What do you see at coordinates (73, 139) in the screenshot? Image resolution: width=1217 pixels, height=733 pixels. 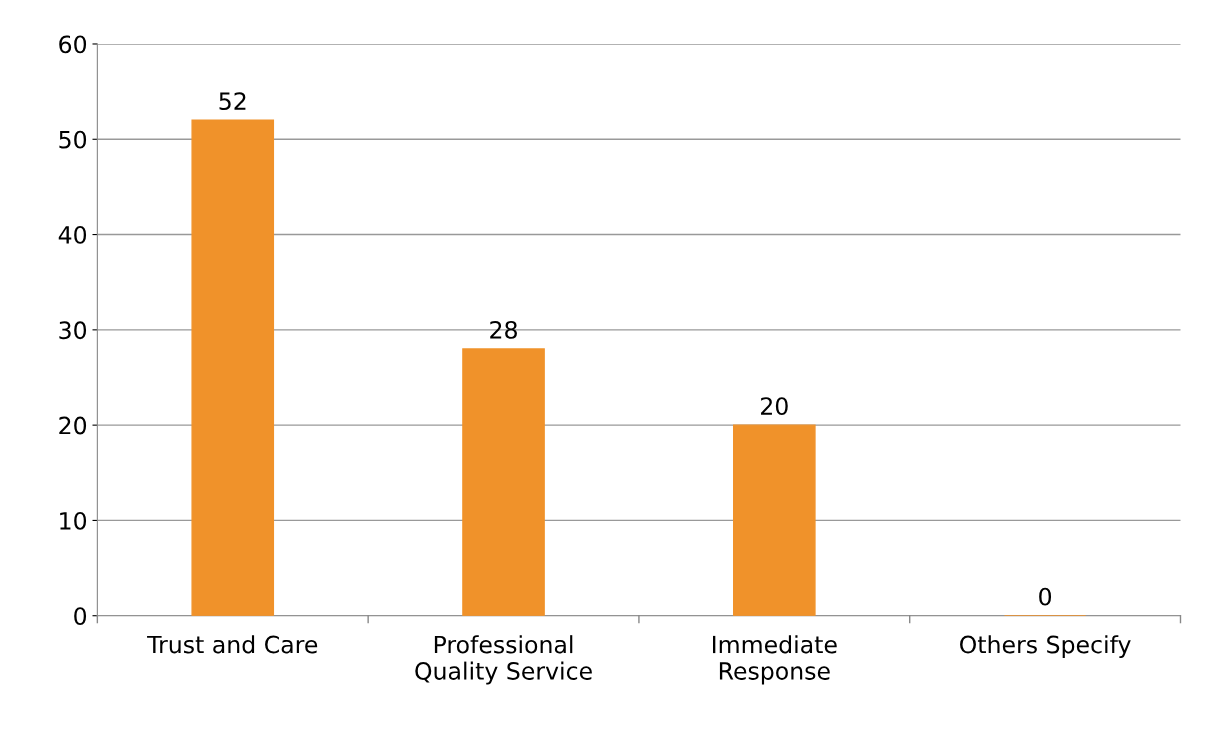 I see `y-tick-label: 50` at bounding box center [73, 139].